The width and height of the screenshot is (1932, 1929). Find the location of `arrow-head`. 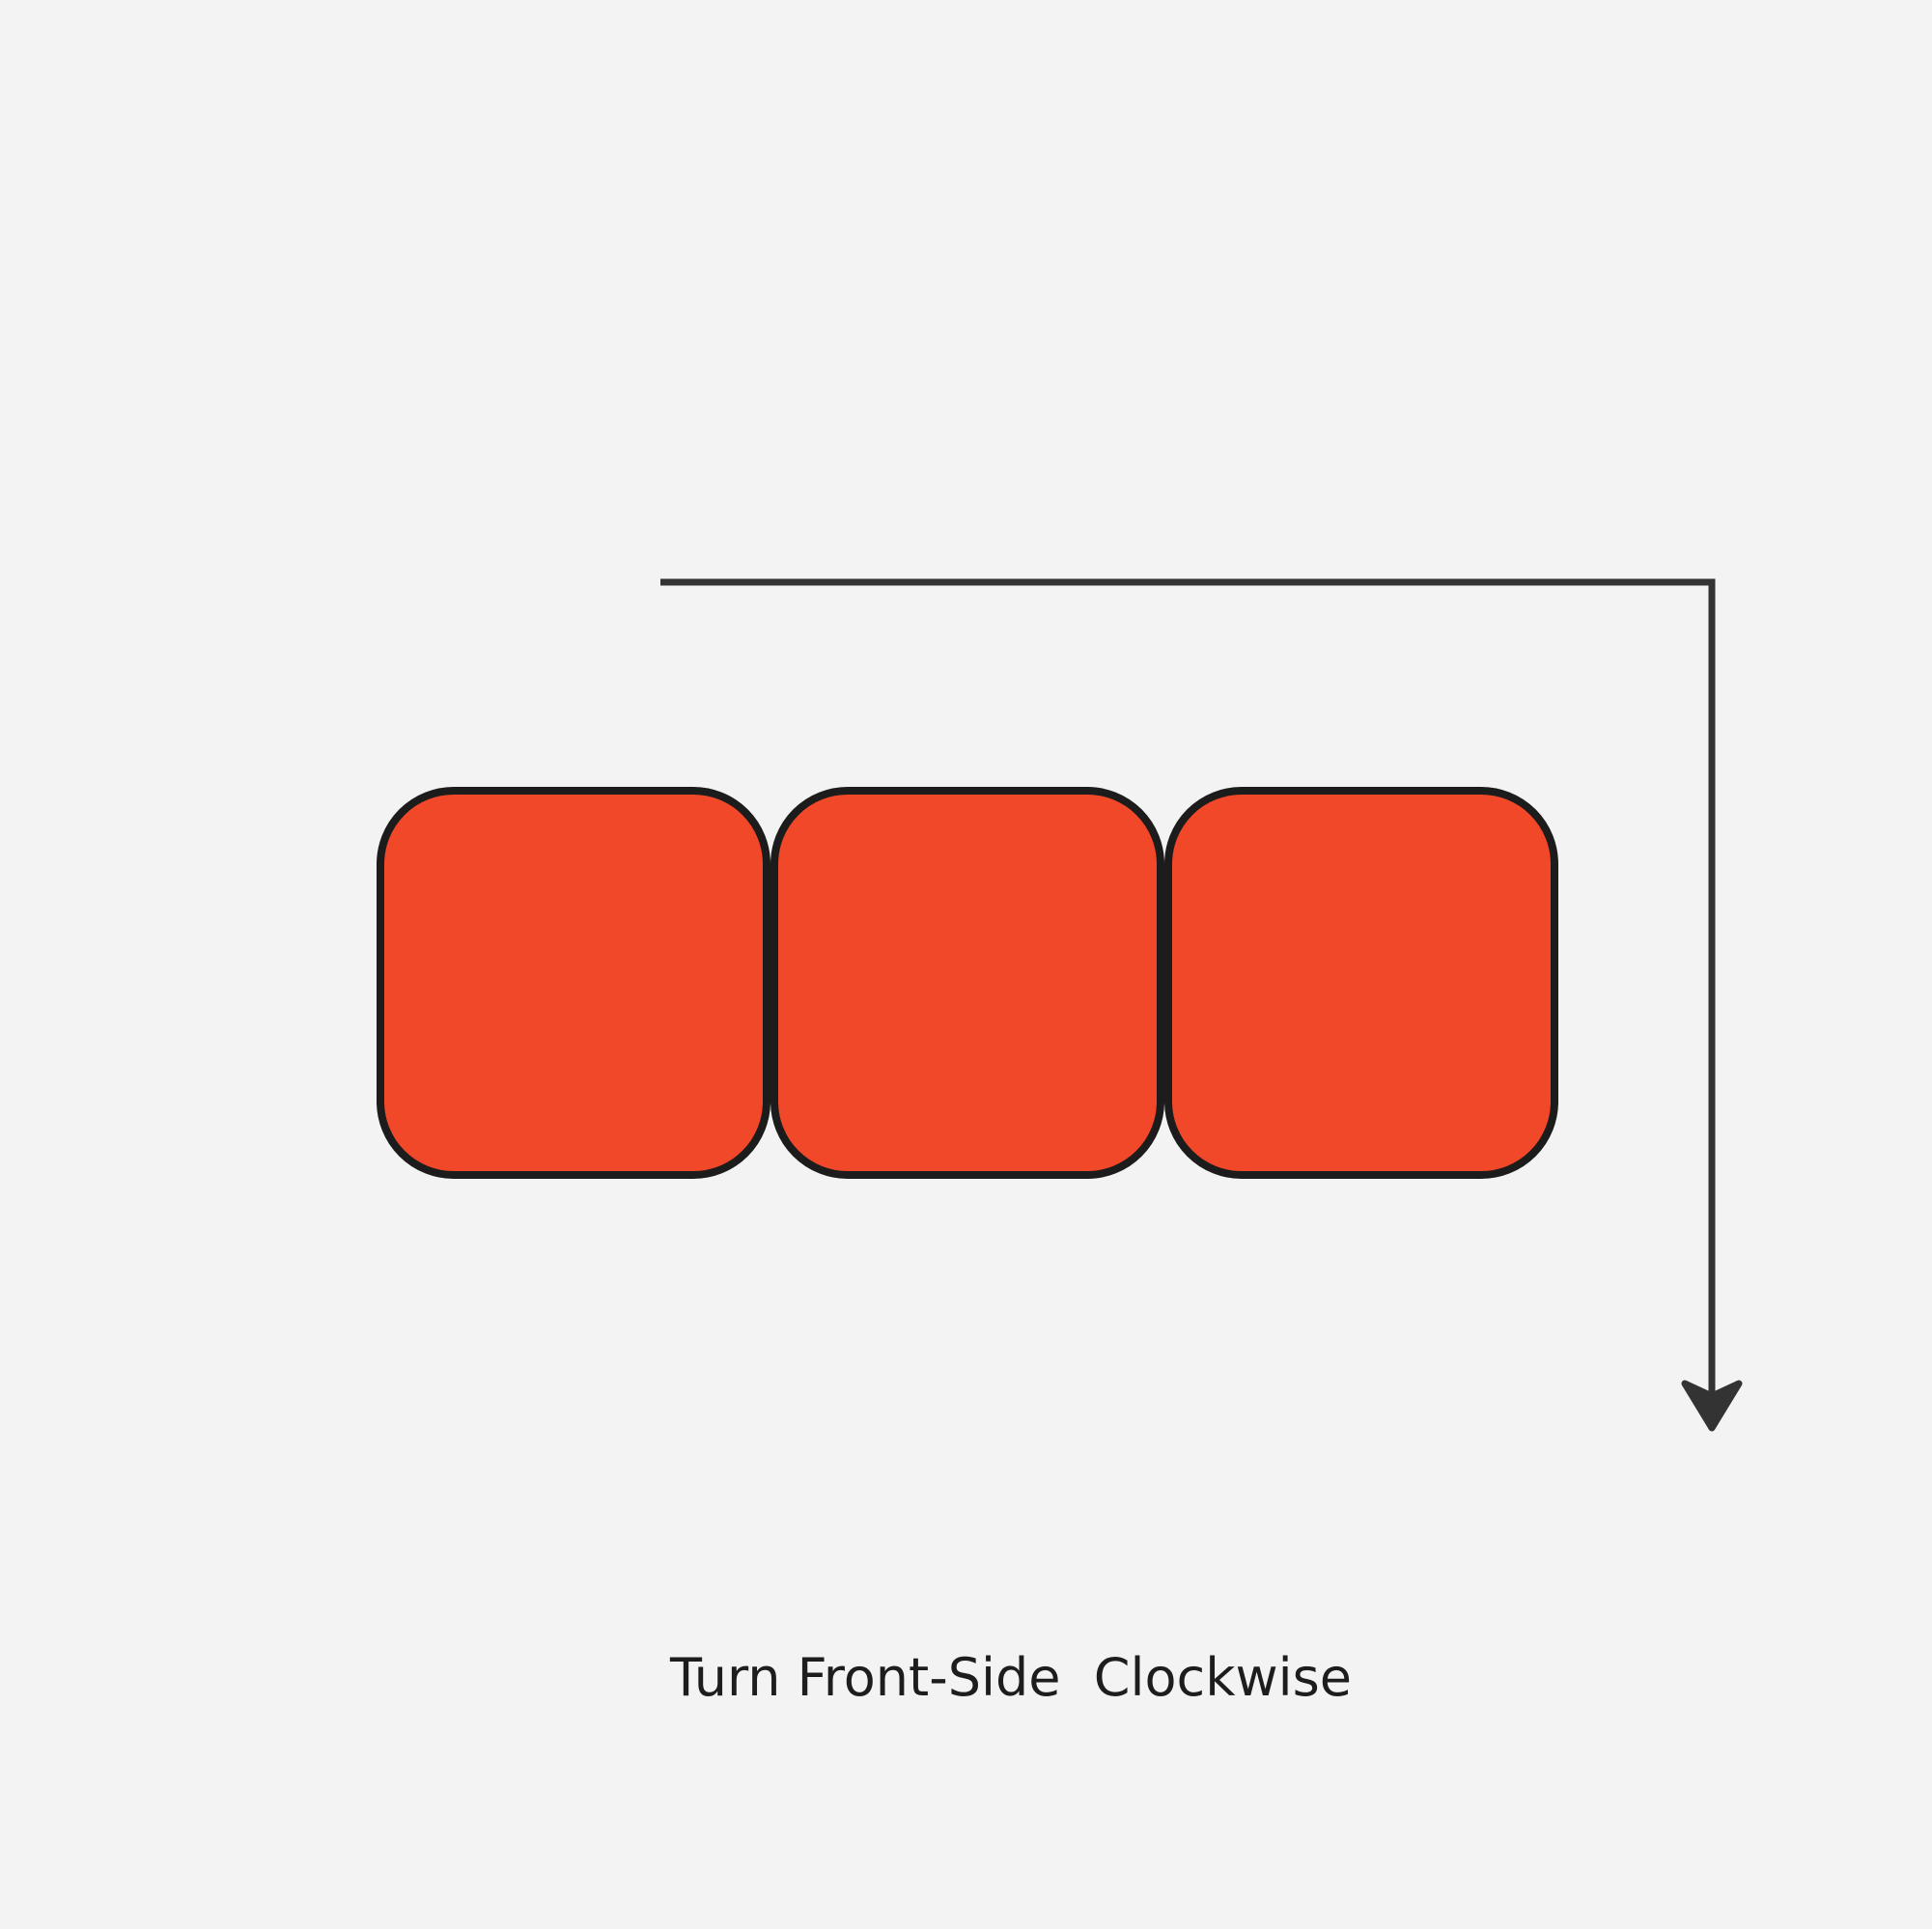

arrow-head is located at coordinates (1712, 1406).